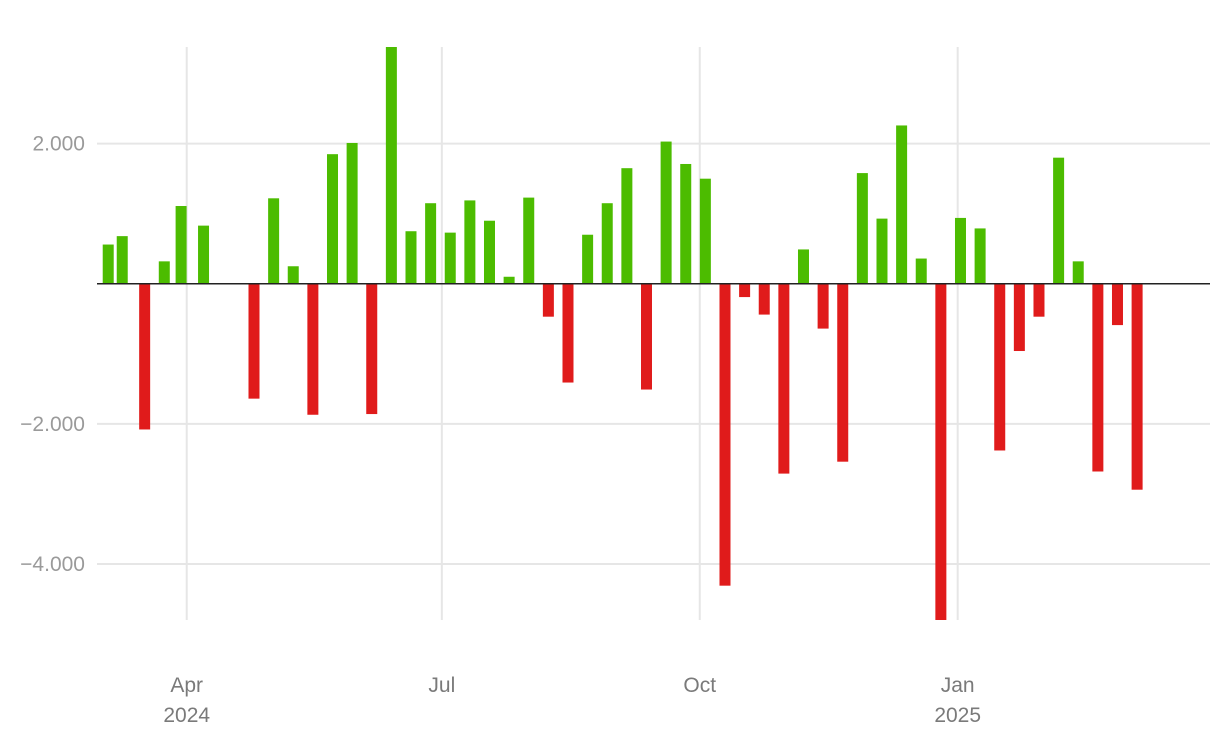  I want to click on y-tick-label: −2.000, so click(52, 424).